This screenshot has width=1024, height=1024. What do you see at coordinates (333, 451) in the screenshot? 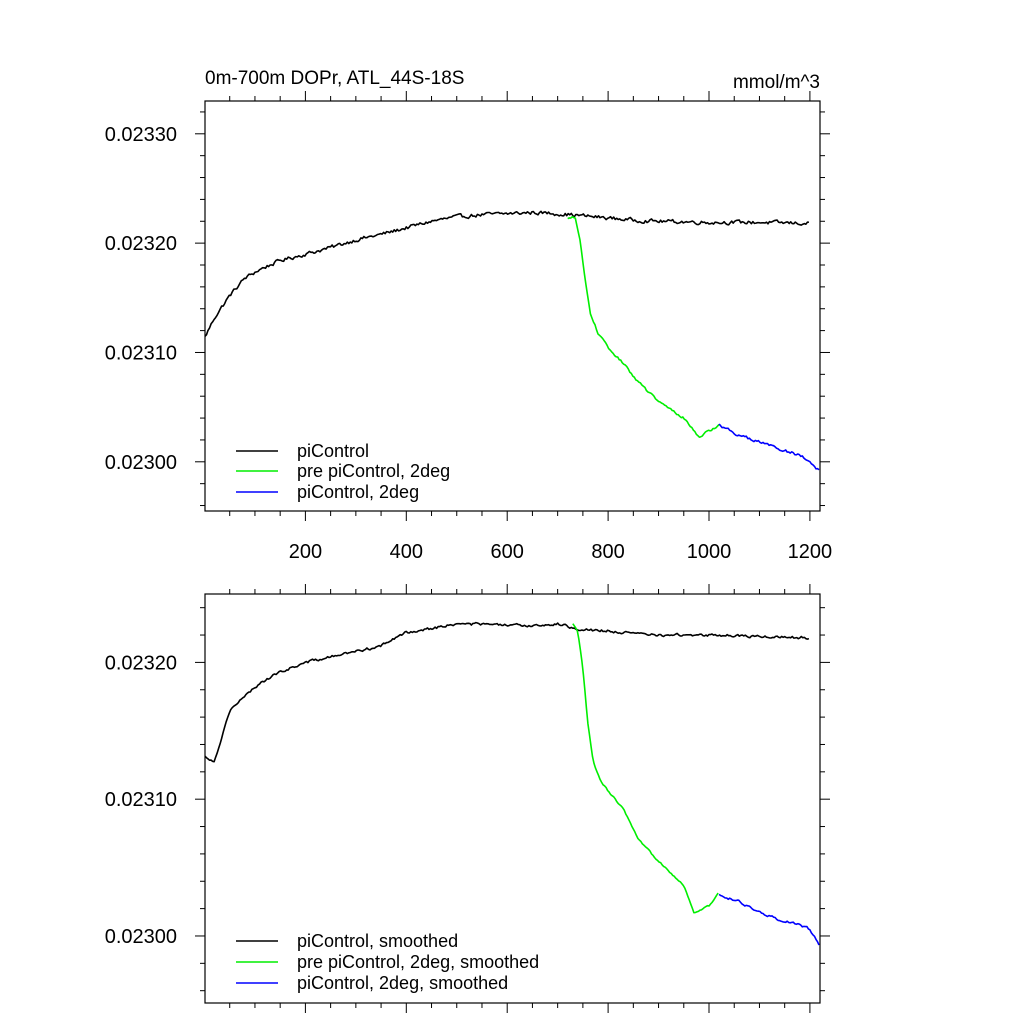
I see `legend-label-picontrol: piControl` at bounding box center [333, 451].